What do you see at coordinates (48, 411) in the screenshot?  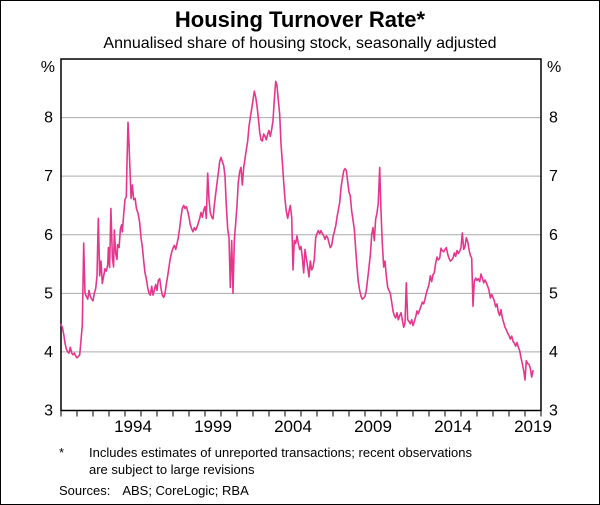 I see `y-axis-label-left: 3` at bounding box center [48, 411].